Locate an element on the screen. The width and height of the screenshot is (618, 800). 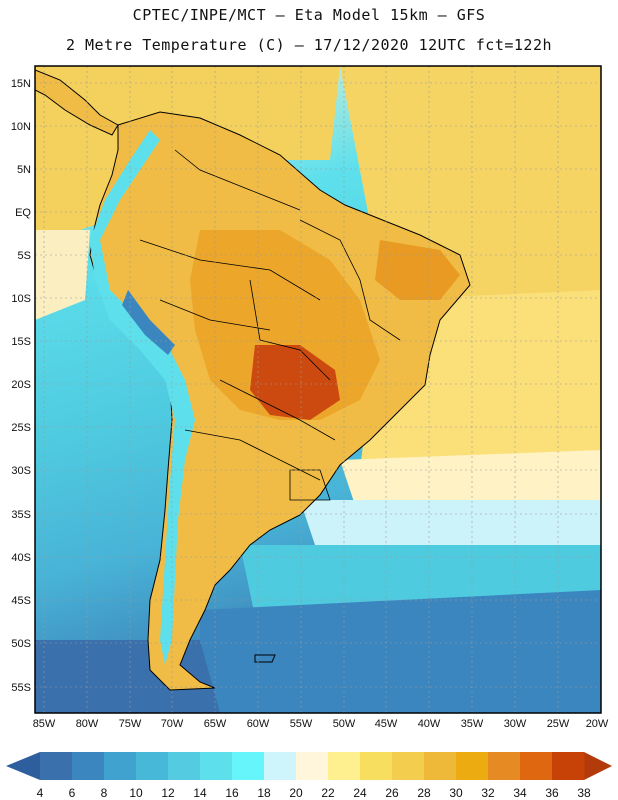
central-america-land is located at coordinates (77, 102).